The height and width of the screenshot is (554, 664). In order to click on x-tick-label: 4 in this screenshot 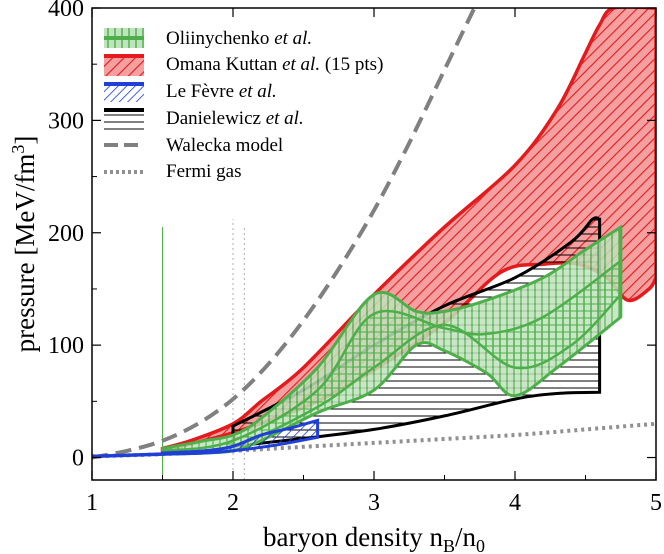, I will do `click(515, 503)`.